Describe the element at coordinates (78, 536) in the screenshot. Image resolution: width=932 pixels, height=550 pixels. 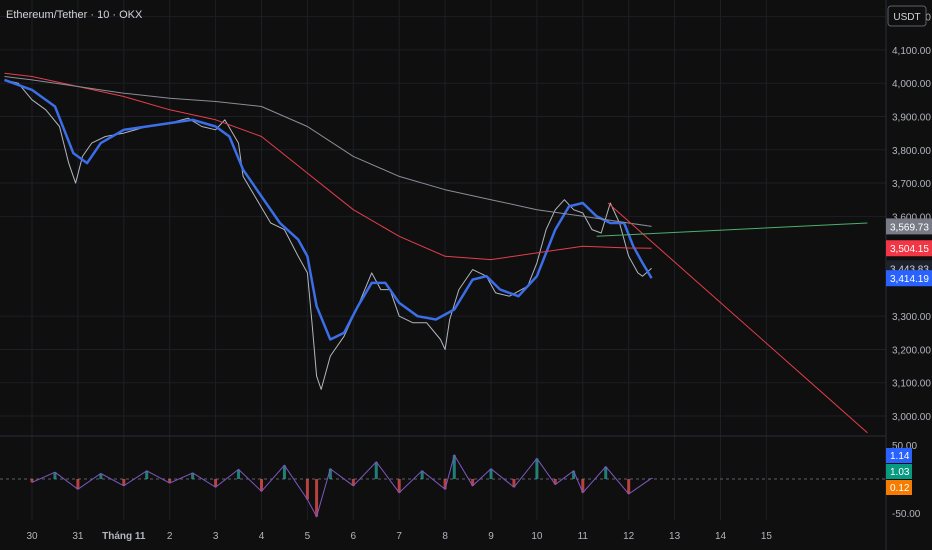
I see `time-tick-label: 31` at that location.